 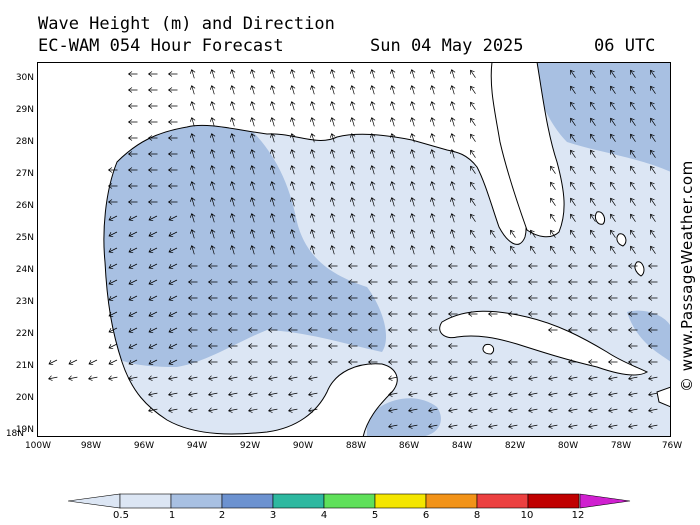 What do you see at coordinates (197, 446) in the screenshot?
I see `lon-label: 94W` at bounding box center [197, 446].